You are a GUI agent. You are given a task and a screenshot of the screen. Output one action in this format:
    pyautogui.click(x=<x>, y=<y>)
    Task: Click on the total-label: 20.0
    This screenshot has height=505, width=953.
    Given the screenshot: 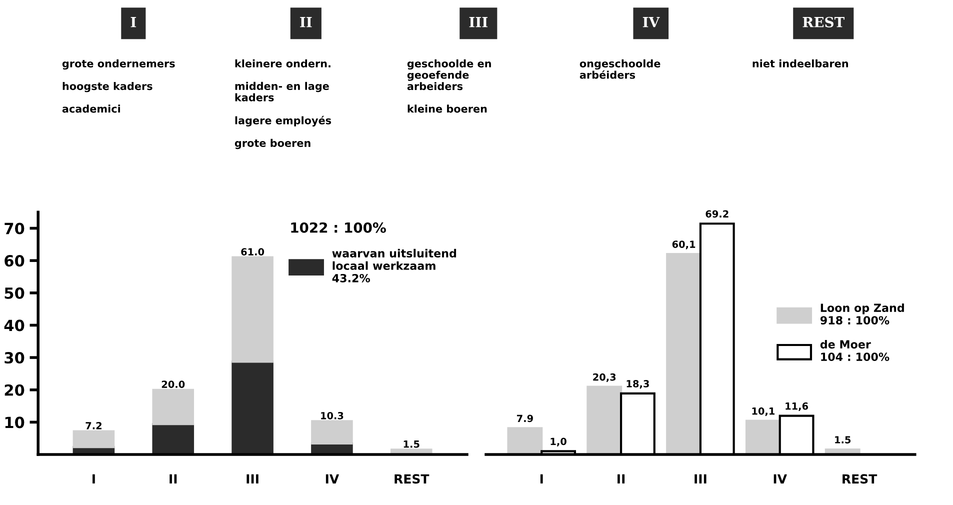 What is the action you would take?
    pyautogui.click(x=173, y=384)
    